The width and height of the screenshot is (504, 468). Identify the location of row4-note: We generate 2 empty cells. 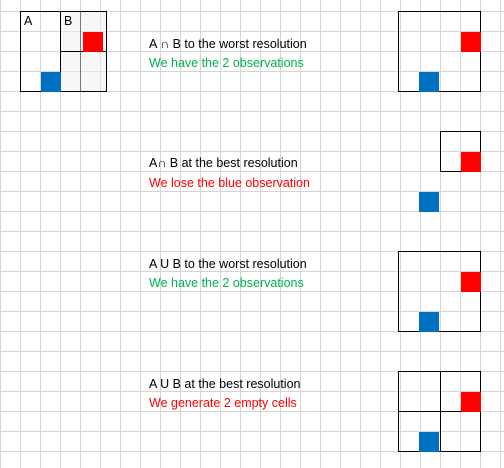
(223, 403).